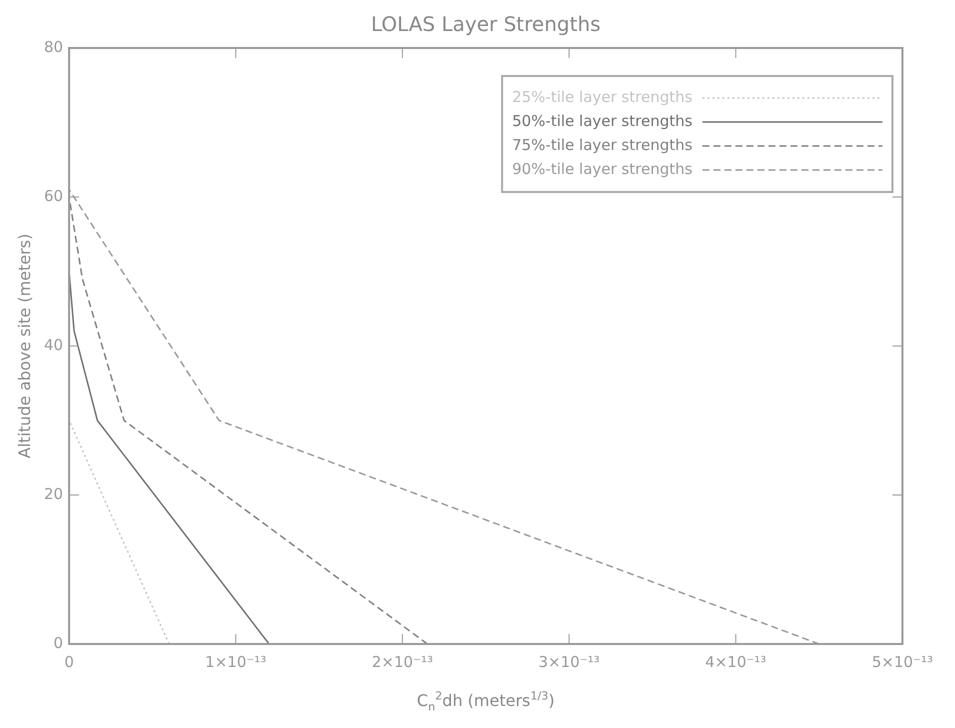  I want to click on text: 90%-tile layer strengths, so click(602, 169).